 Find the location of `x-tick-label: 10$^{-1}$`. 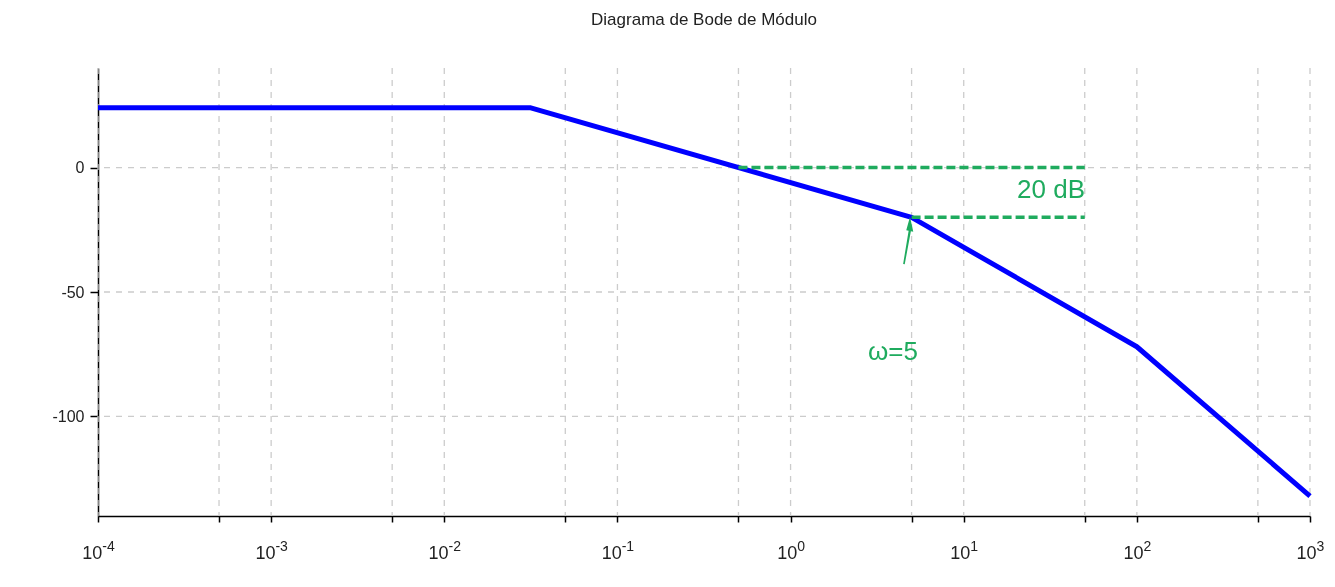

x-tick-label: 10$^{-1}$ is located at coordinates (618, 550).